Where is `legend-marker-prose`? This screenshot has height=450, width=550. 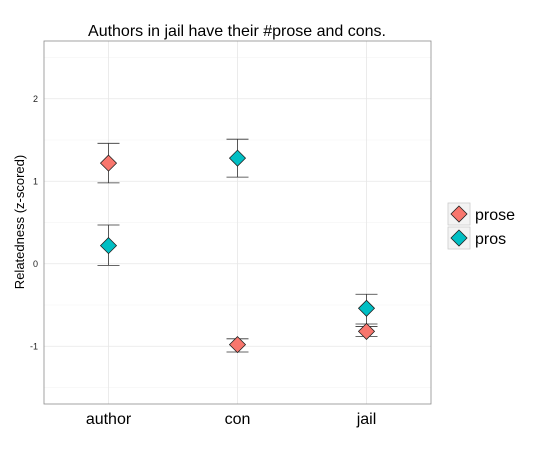 legend-marker-prose is located at coordinates (459, 214).